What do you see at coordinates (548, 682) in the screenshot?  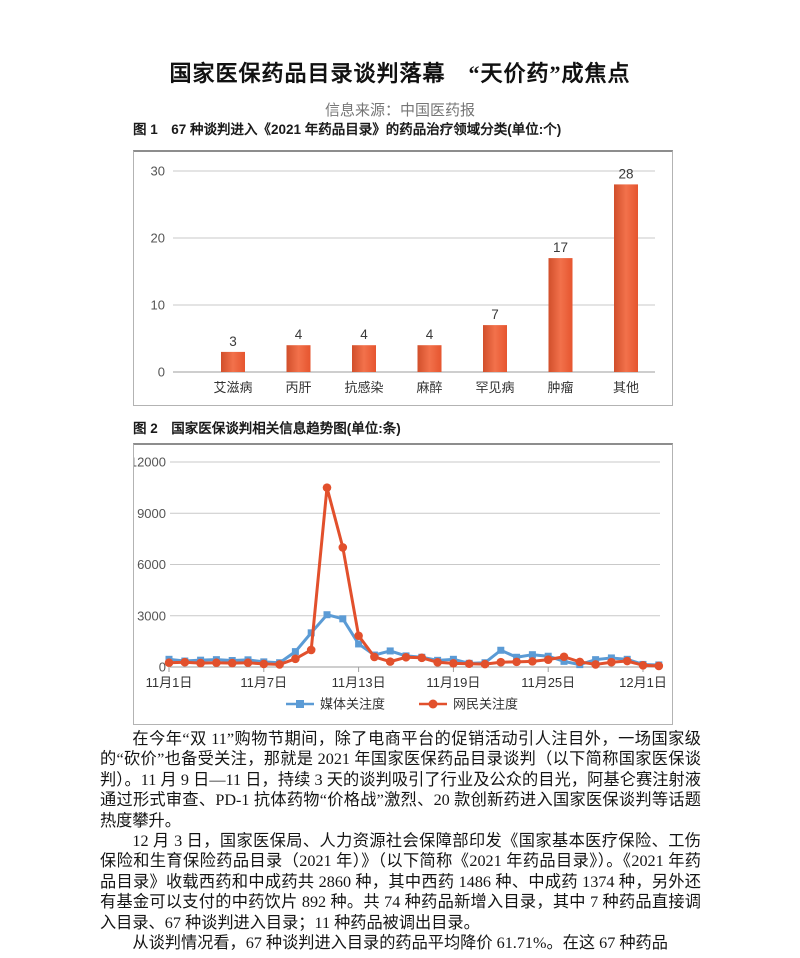 I see `x-axis-tick-label: 11月25日` at bounding box center [548, 682].